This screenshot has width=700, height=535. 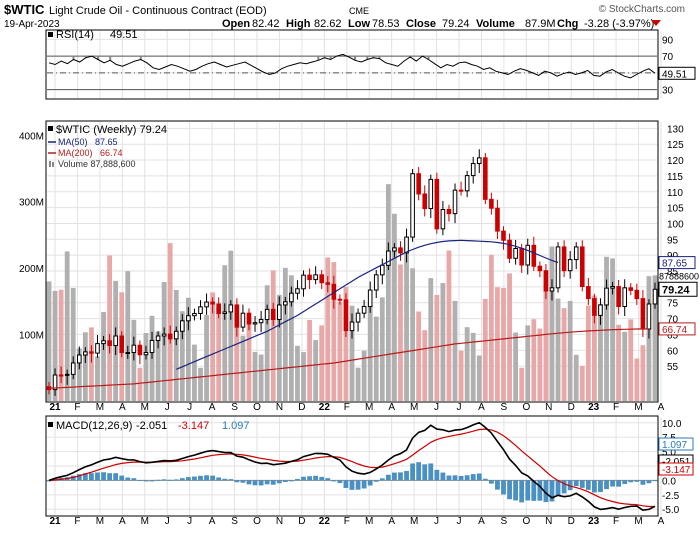 What do you see at coordinates (75, 35) in the screenshot?
I see `rsi-label: RSI(14)` at bounding box center [75, 35].